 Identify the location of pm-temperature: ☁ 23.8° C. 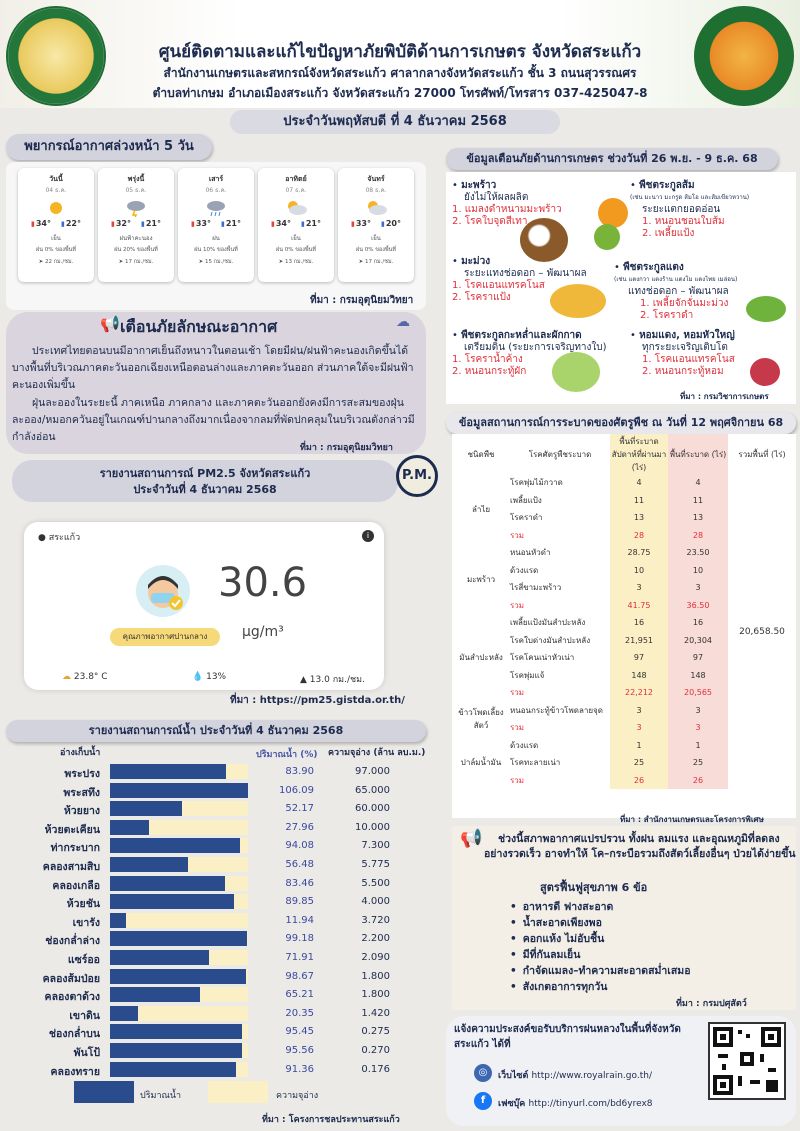
(85, 677).